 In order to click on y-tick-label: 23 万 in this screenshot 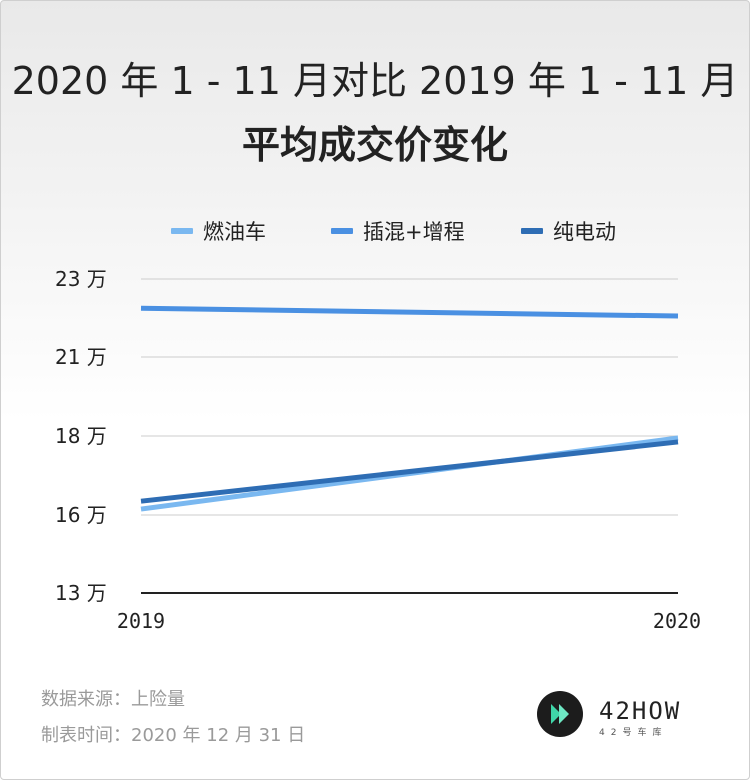, I will do `click(81, 279)`.